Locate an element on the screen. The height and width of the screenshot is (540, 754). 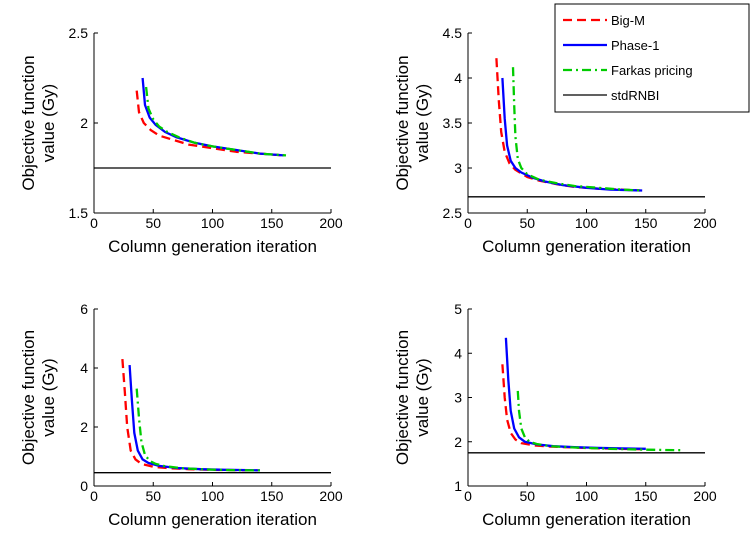
y-tick-label: 0 is located at coordinates (84, 486).